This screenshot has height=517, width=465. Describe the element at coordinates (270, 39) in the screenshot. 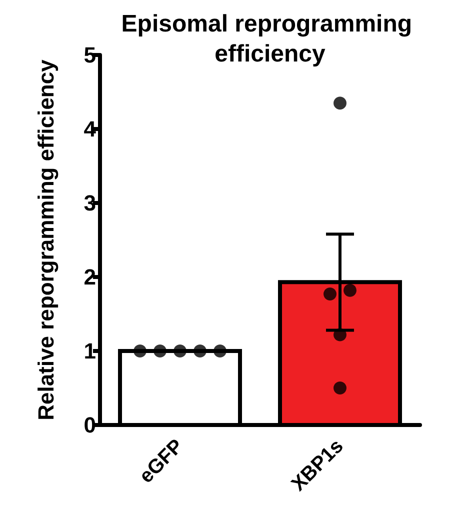

I see `chart-title: Episomal reprogramming efficiency` at that location.